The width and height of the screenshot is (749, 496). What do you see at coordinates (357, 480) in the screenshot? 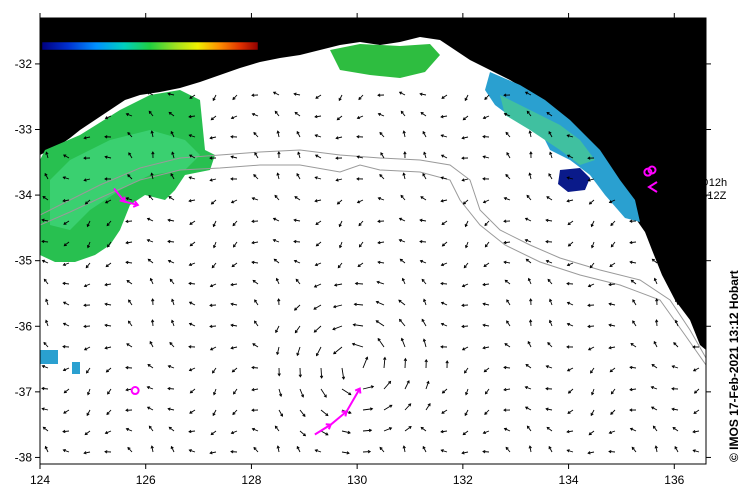
I see `lon-tick-label: 130` at bounding box center [357, 480].